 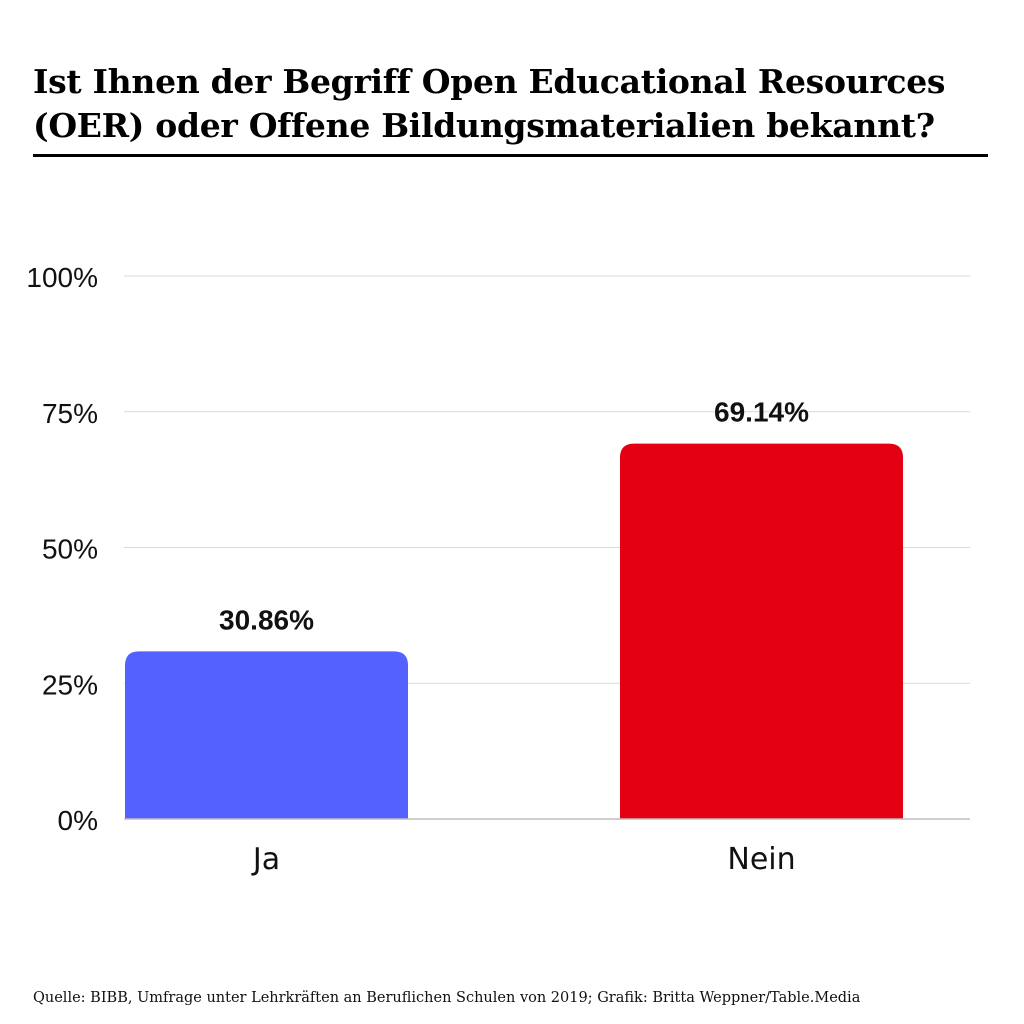 What do you see at coordinates (761, 859) in the screenshot?
I see `x-tick-label: Nein` at bounding box center [761, 859].